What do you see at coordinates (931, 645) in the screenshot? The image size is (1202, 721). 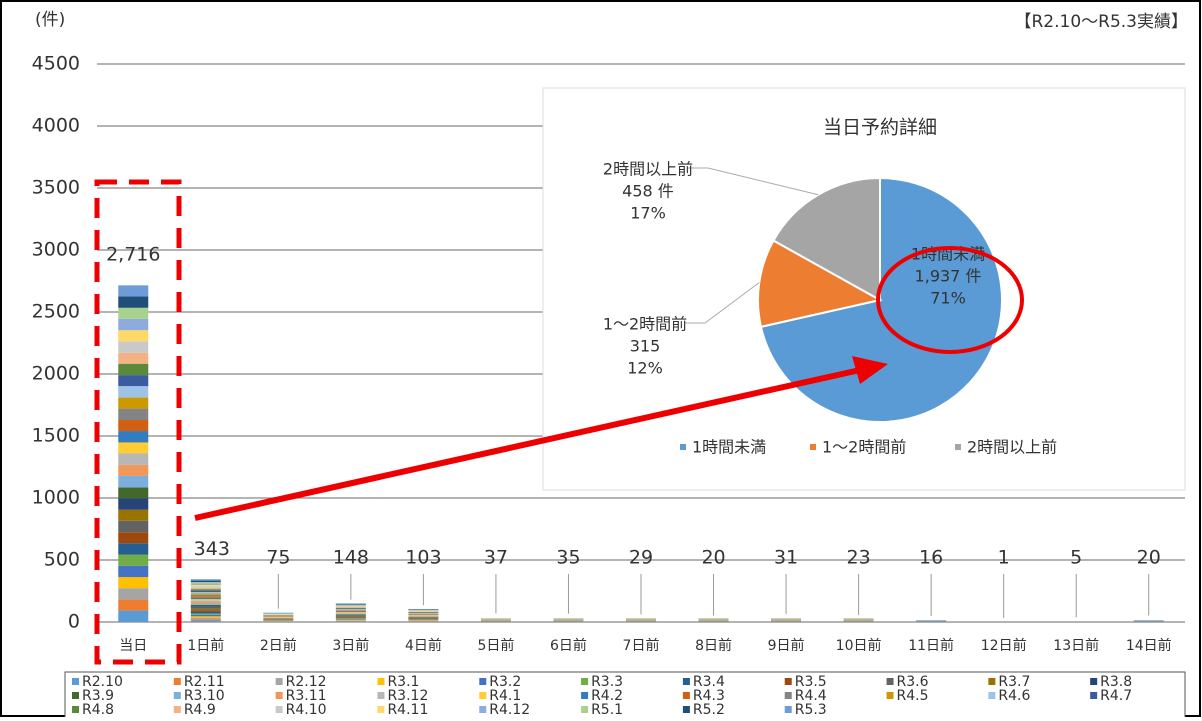 I see `x-tick-label: 11日前` at bounding box center [931, 645].